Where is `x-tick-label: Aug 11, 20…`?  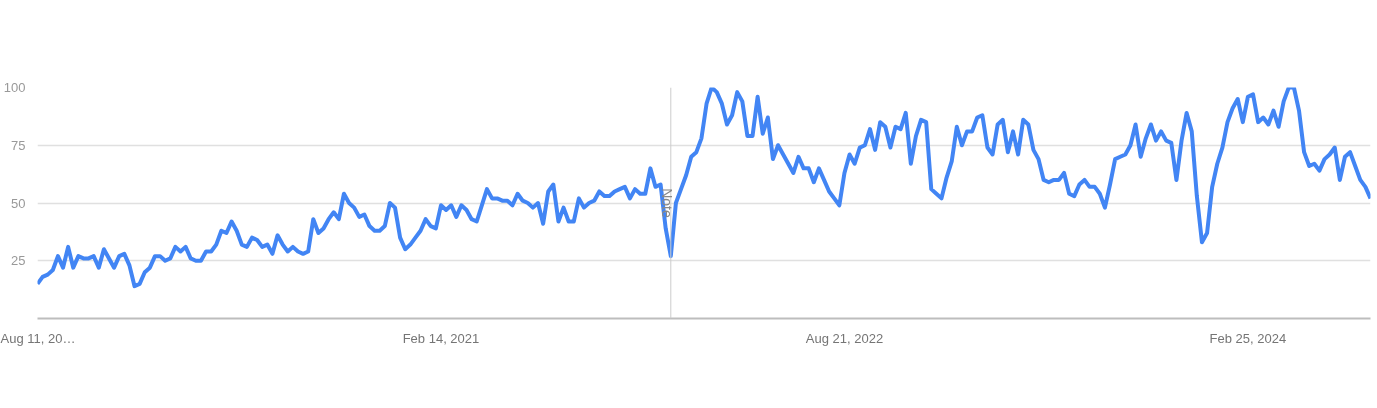 x-tick-label: Aug 11, 20… is located at coordinates (38, 338).